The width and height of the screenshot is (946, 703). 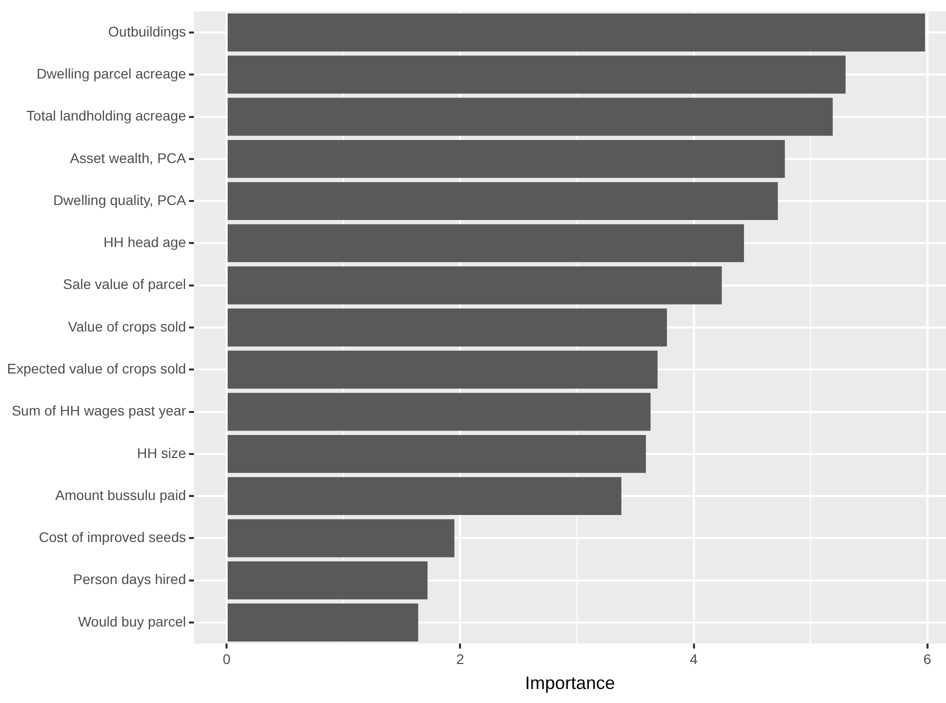 I want to click on y-tick-label: Sum of HH wages past year, so click(x=99, y=410).